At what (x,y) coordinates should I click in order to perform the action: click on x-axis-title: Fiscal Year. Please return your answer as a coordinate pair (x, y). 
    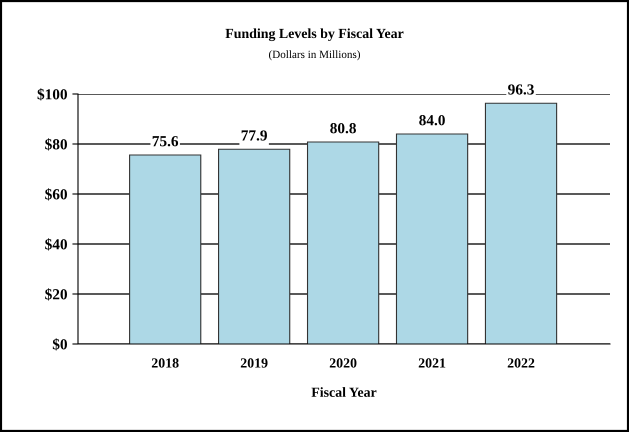
    Looking at the image, I should click on (344, 392).